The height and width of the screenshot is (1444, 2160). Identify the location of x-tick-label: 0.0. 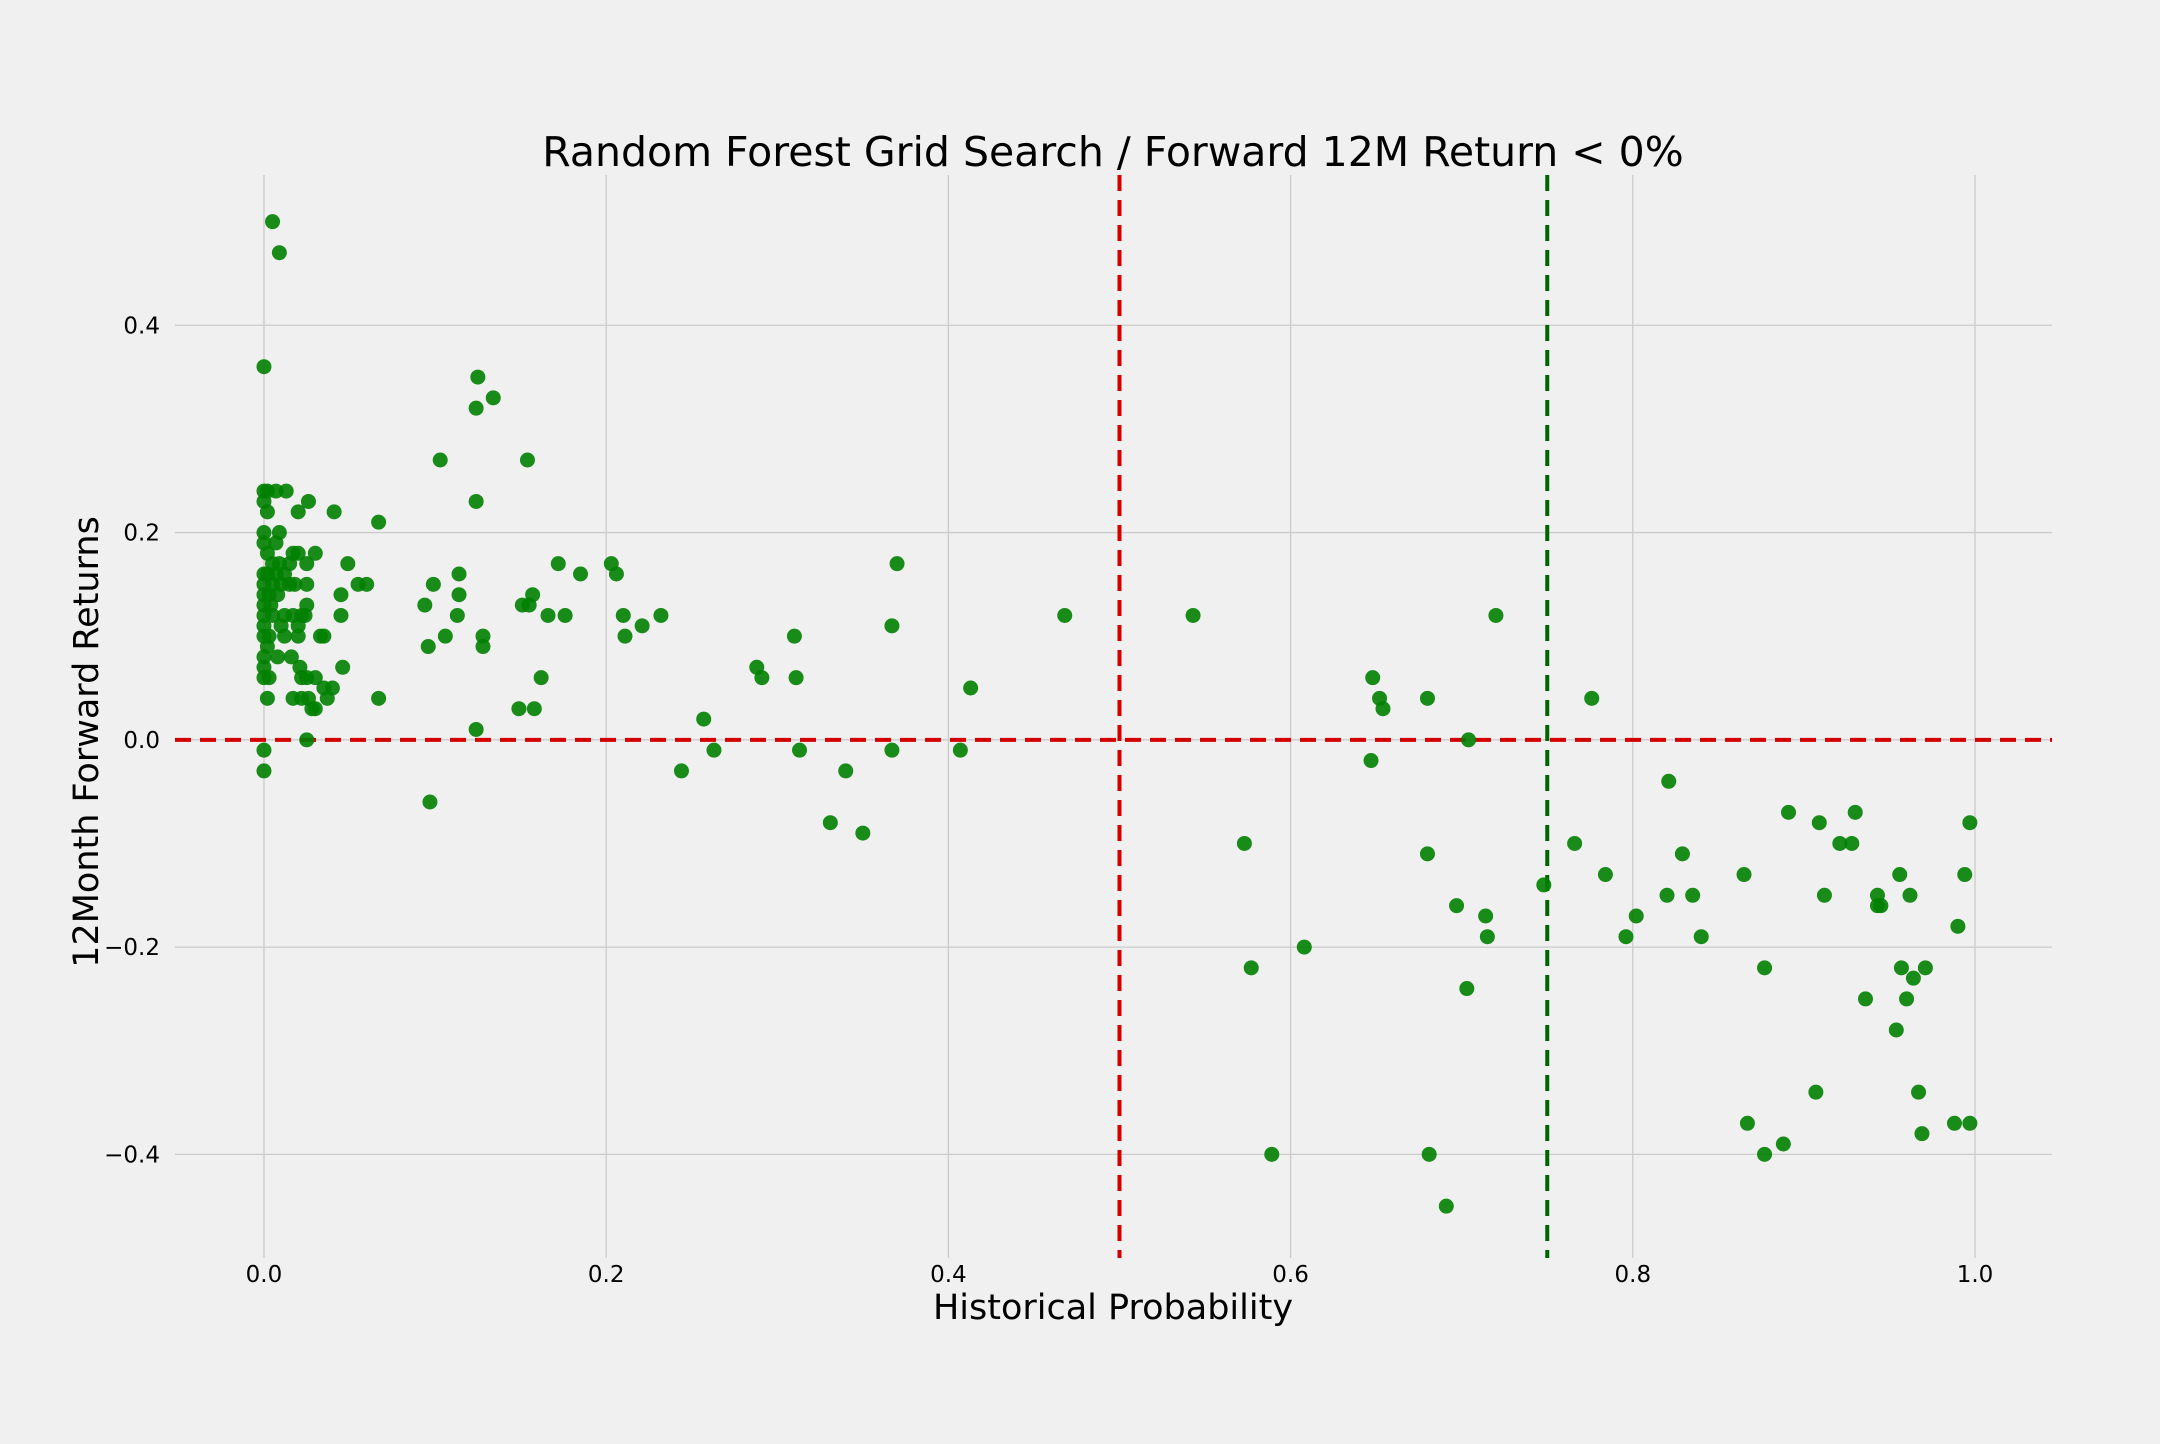
(264, 1275).